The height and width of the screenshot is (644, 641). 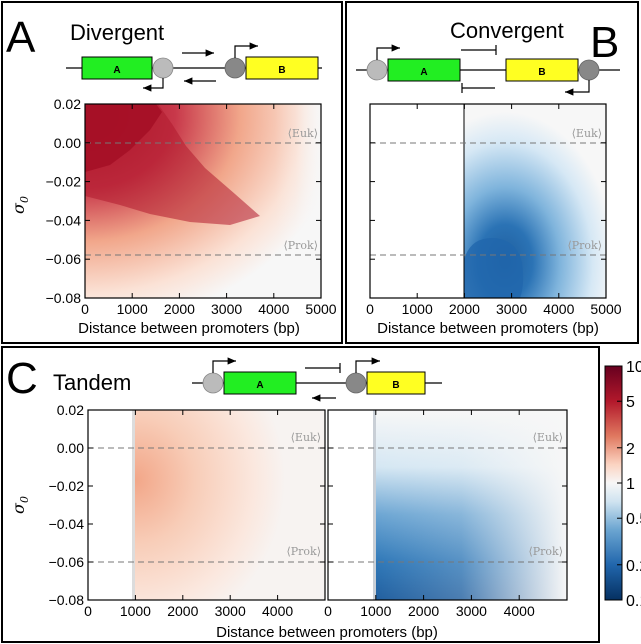 What do you see at coordinates (633, 601) in the screenshot?
I see `colorbar-tick-label: 0.1` at bounding box center [633, 601].